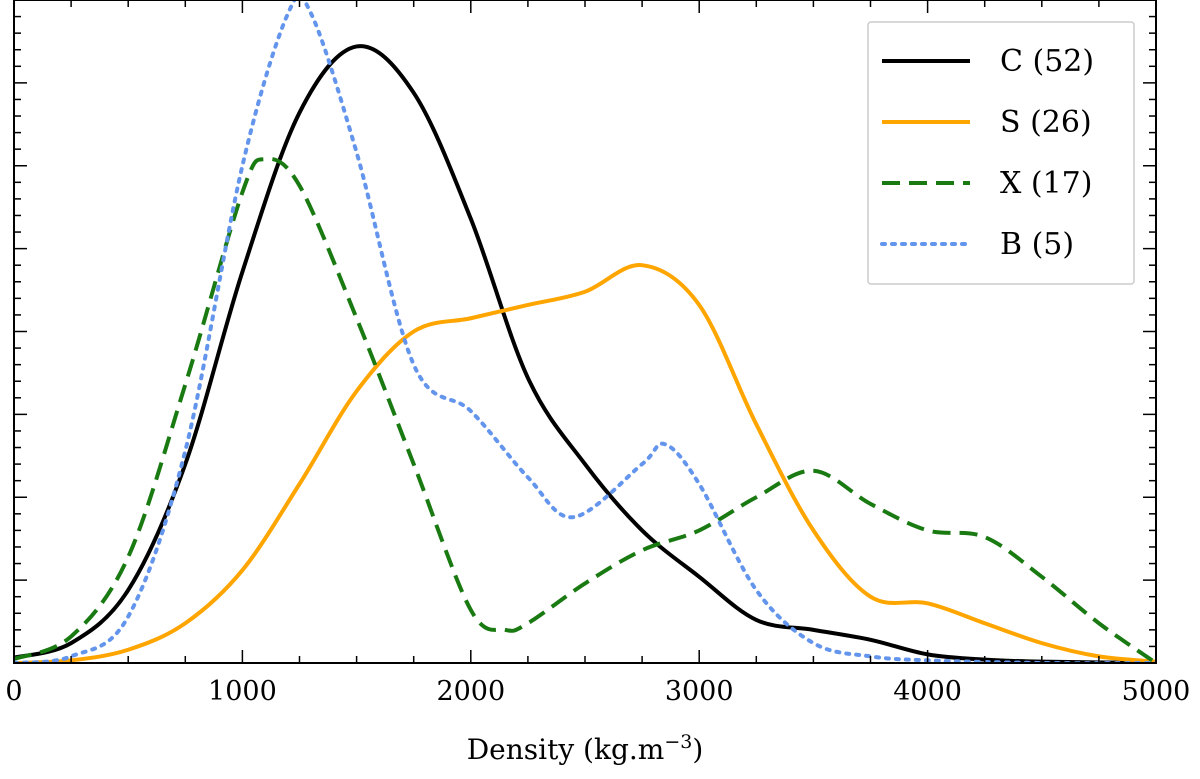 The height and width of the screenshot is (779, 1200). I want to click on x-axis-label-end: ), so click(697, 749).